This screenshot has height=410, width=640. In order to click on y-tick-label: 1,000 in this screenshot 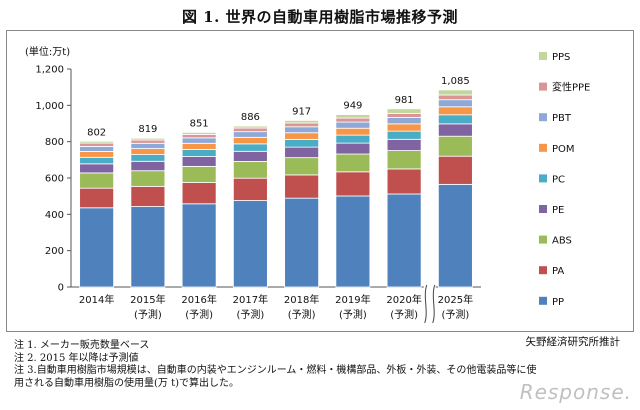, I will do `click(49, 106)`.